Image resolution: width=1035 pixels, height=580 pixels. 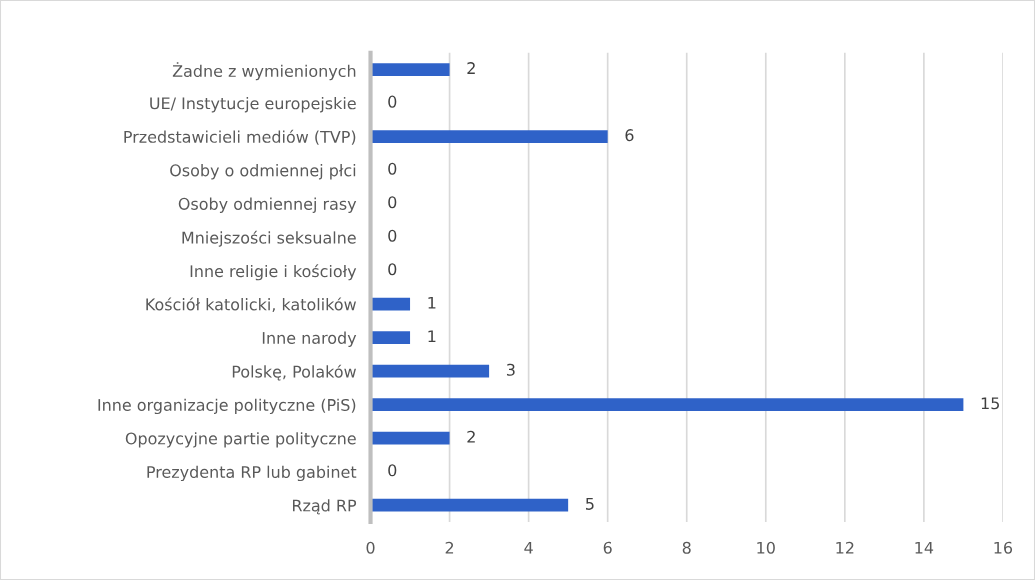 What do you see at coordinates (263, 172) in the screenshot?
I see `y-tick-label: Osoby o odmiennej płci` at bounding box center [263, 172].